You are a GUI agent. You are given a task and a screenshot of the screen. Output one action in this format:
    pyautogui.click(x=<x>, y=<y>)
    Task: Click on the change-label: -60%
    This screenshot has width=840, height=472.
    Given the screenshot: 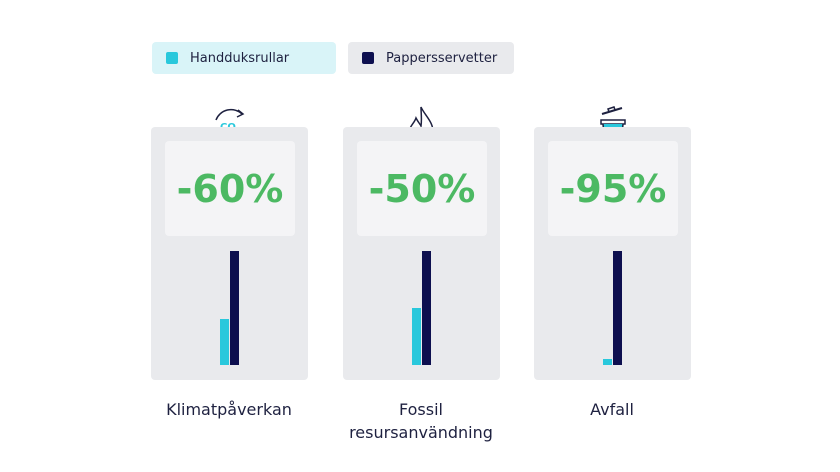 What is the action you would take?
    pyautogui.click(x=230, y=188)
    